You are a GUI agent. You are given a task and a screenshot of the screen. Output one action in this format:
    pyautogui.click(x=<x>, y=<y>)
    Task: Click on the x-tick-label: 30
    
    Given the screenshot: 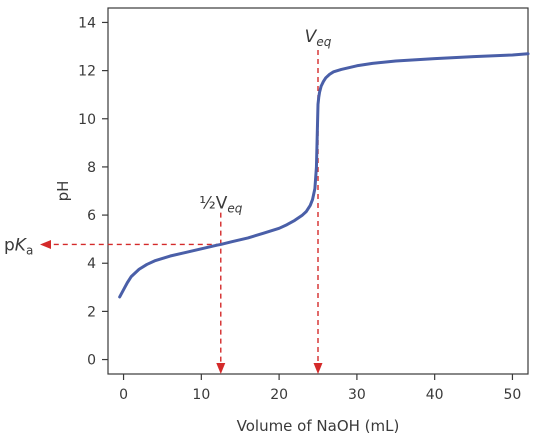 What is the action you would take?
    pyautogui.click(x=357, y=395)
    